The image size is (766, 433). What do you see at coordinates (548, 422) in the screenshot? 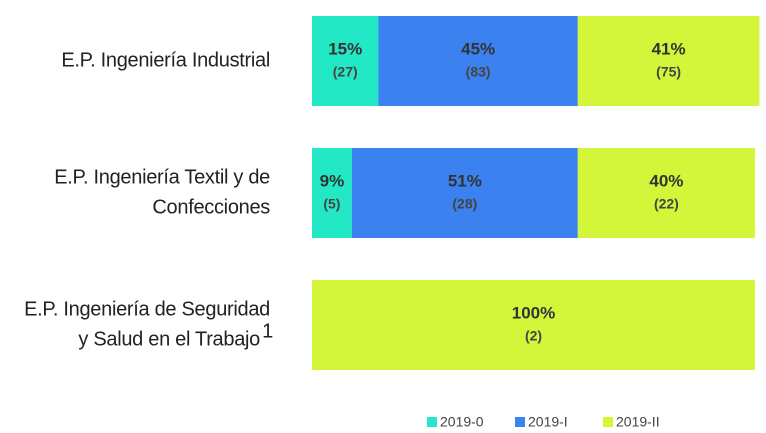
I see `legend-label: 2019-I` at bounding box center [548, 422].